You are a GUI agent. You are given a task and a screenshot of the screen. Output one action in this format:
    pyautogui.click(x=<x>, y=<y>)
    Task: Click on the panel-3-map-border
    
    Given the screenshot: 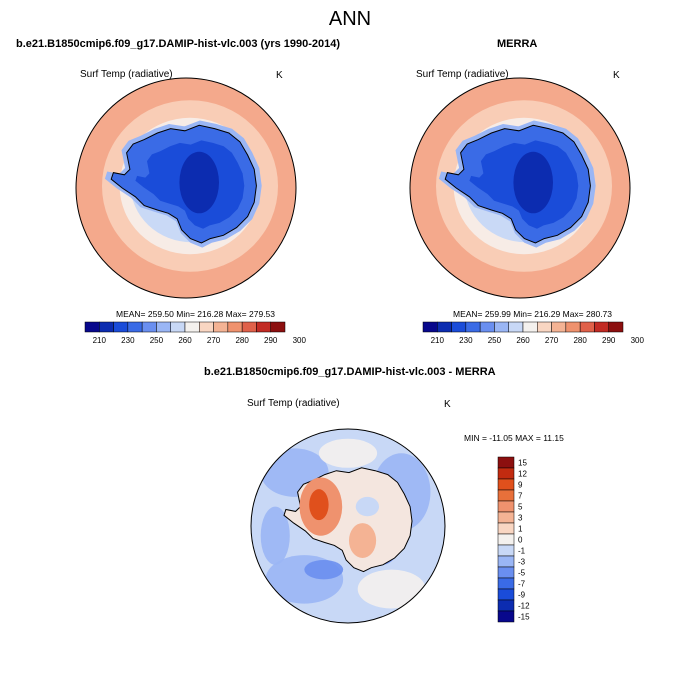 What is the action you would take?
    pyautogui.click(x=348, y=526)
    